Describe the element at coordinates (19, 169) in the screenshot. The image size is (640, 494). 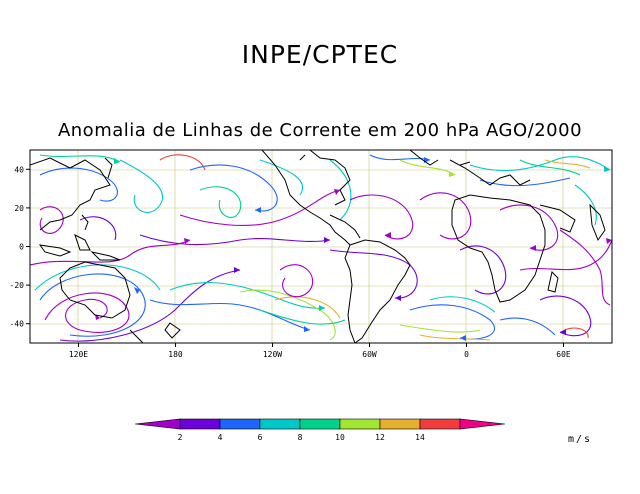
I see `lat-tick-label: 40` at that location.